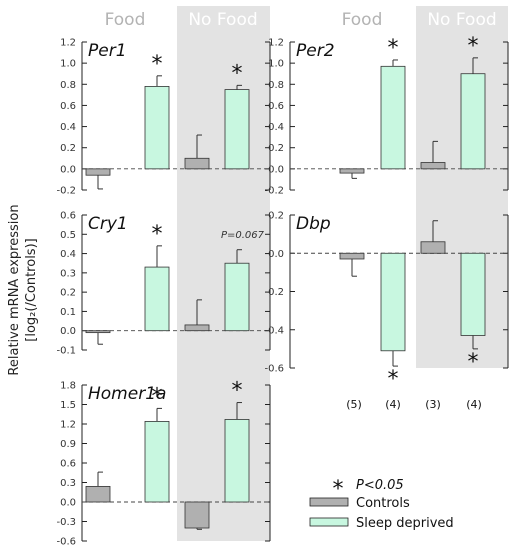 The image size is (521, 550). Describe the element at coordinates (362, 20) in the screenshot. I see `header-food-right: Food` at that location.